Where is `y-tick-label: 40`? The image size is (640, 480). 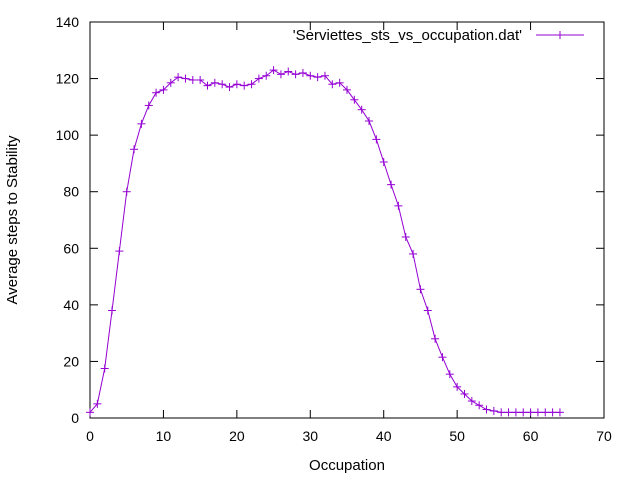
y-tick-label: 40 is located at coordinates (71, 305).